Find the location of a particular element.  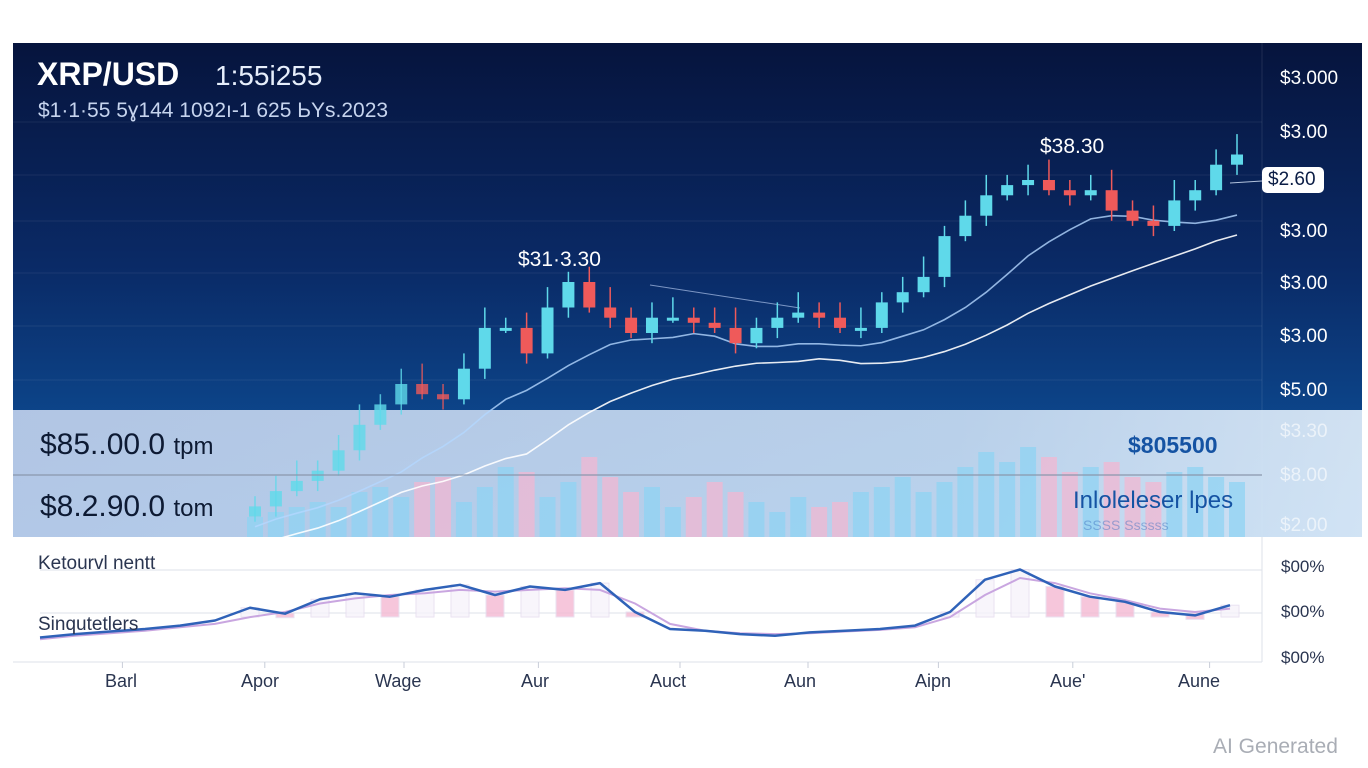

pair-title: XRP/USD is located at coordinates (108, 74).